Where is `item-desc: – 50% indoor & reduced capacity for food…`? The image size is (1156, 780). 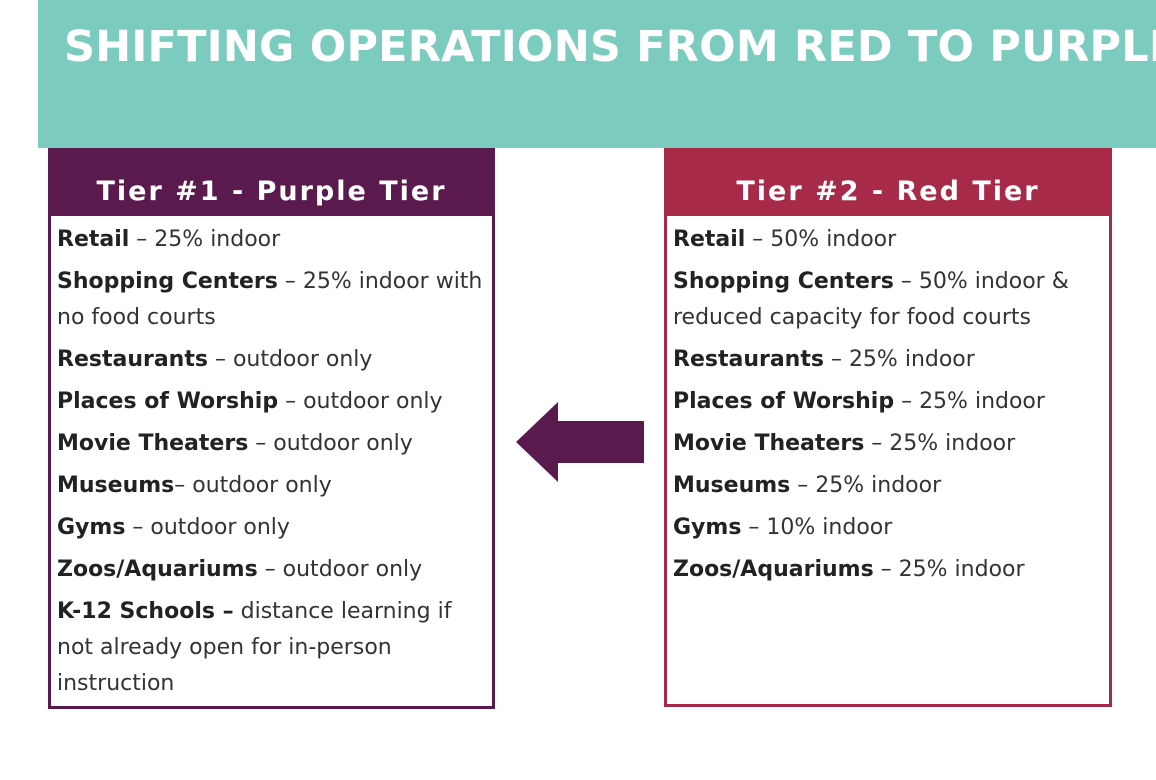
item-desc: – 50% indoor & reduced capacity for food… is located at coordinates (871, 299).